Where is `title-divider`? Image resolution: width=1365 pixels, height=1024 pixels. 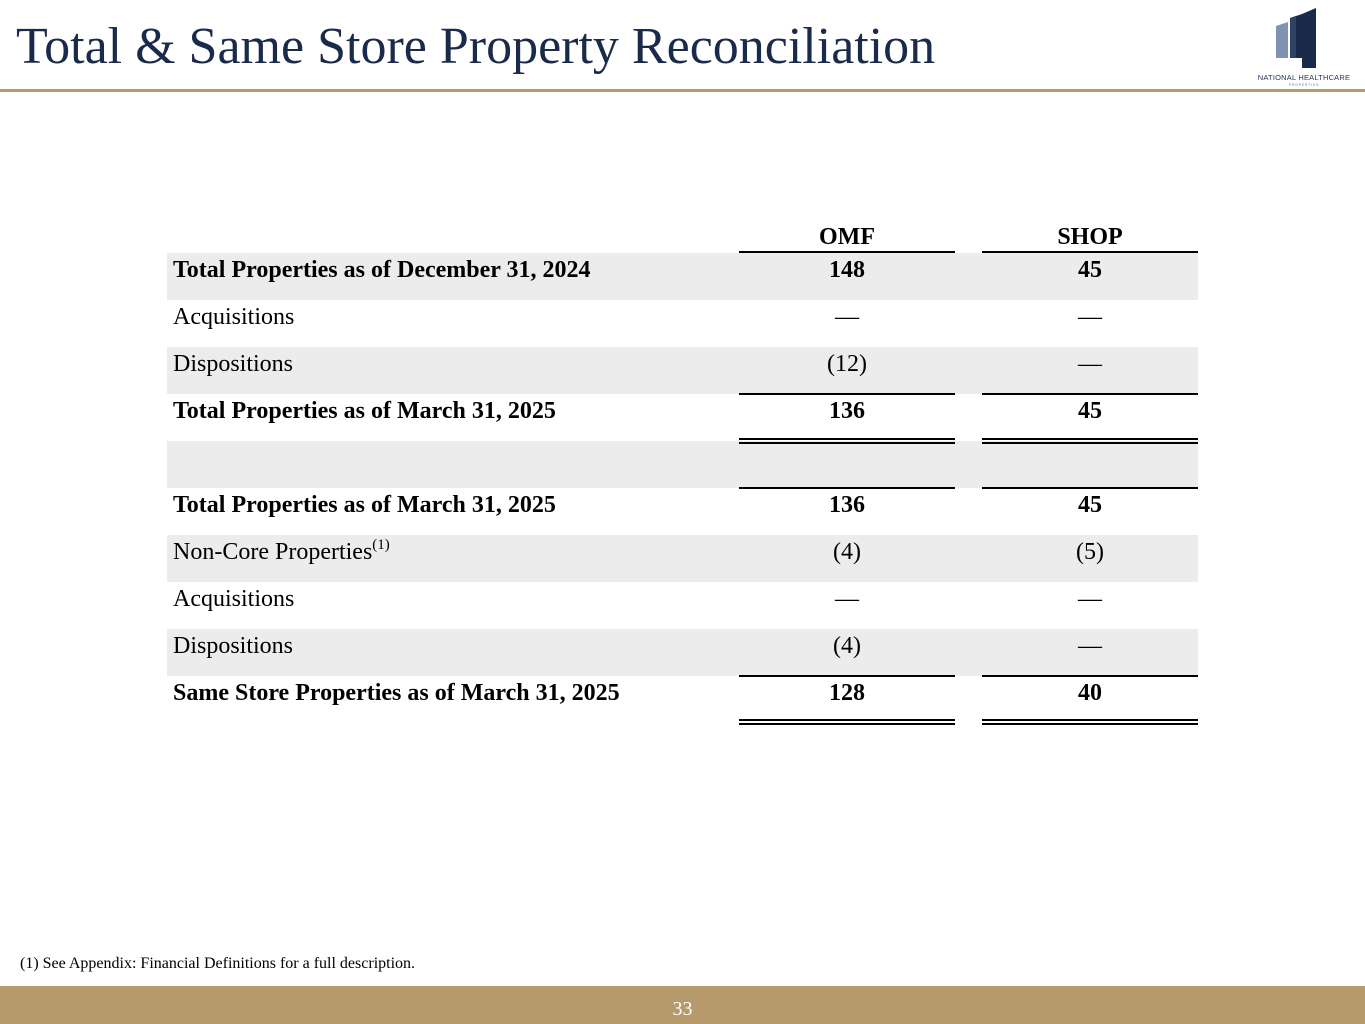 title-divider is located at coordinates (682, 90).